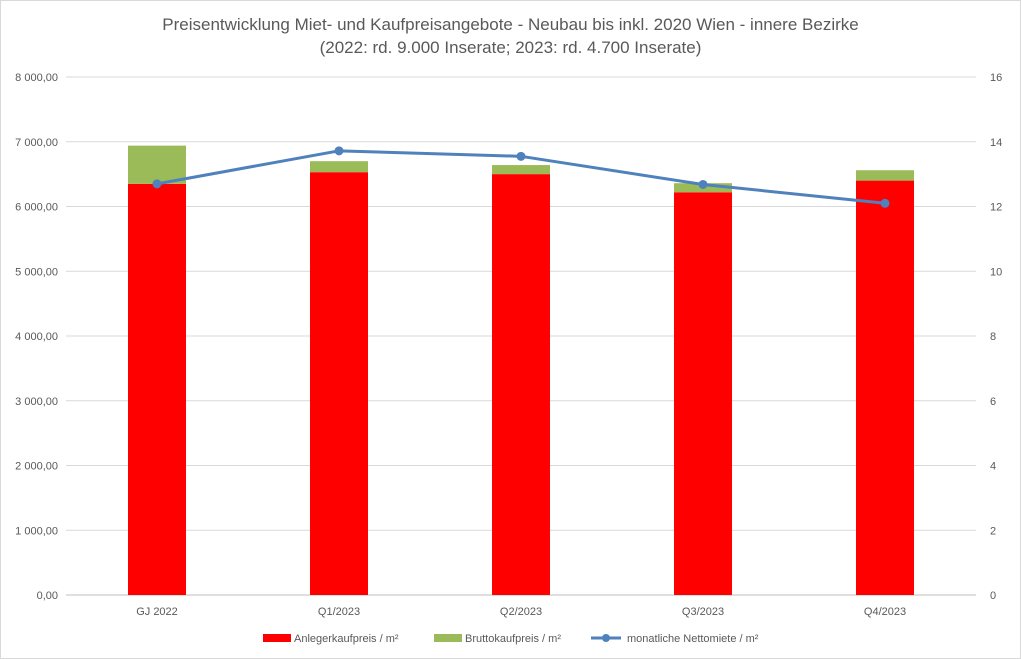 This screenshot has height=659, width=1021. What do you see at coordinates (36, 272) in the screenshot?
I see `y-left-tick-label: 5 000,00` at bounding box center [36, 272].